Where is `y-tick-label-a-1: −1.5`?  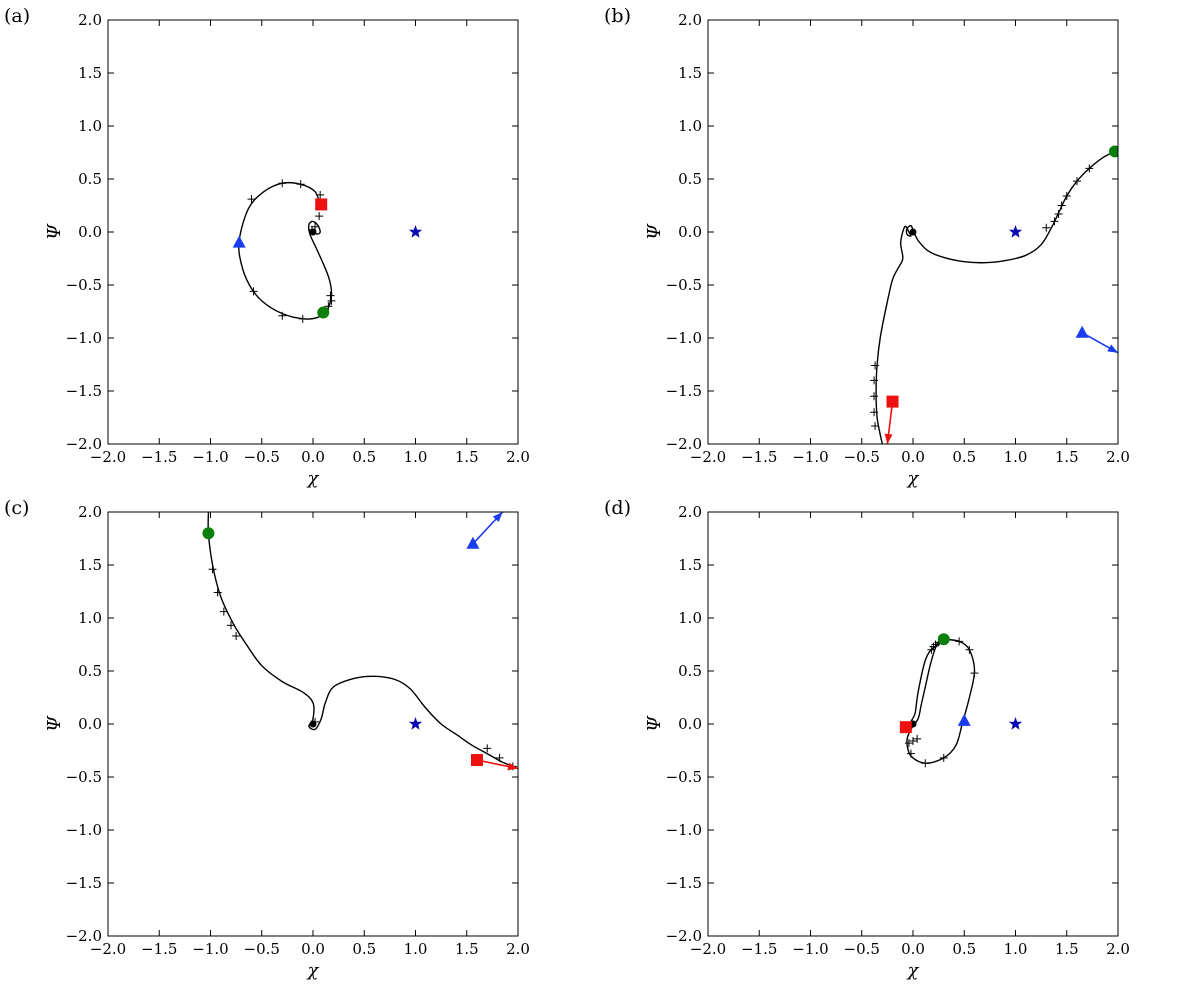 y-tick-label-a-1: −1.5 is located at coordinates (84, 391).